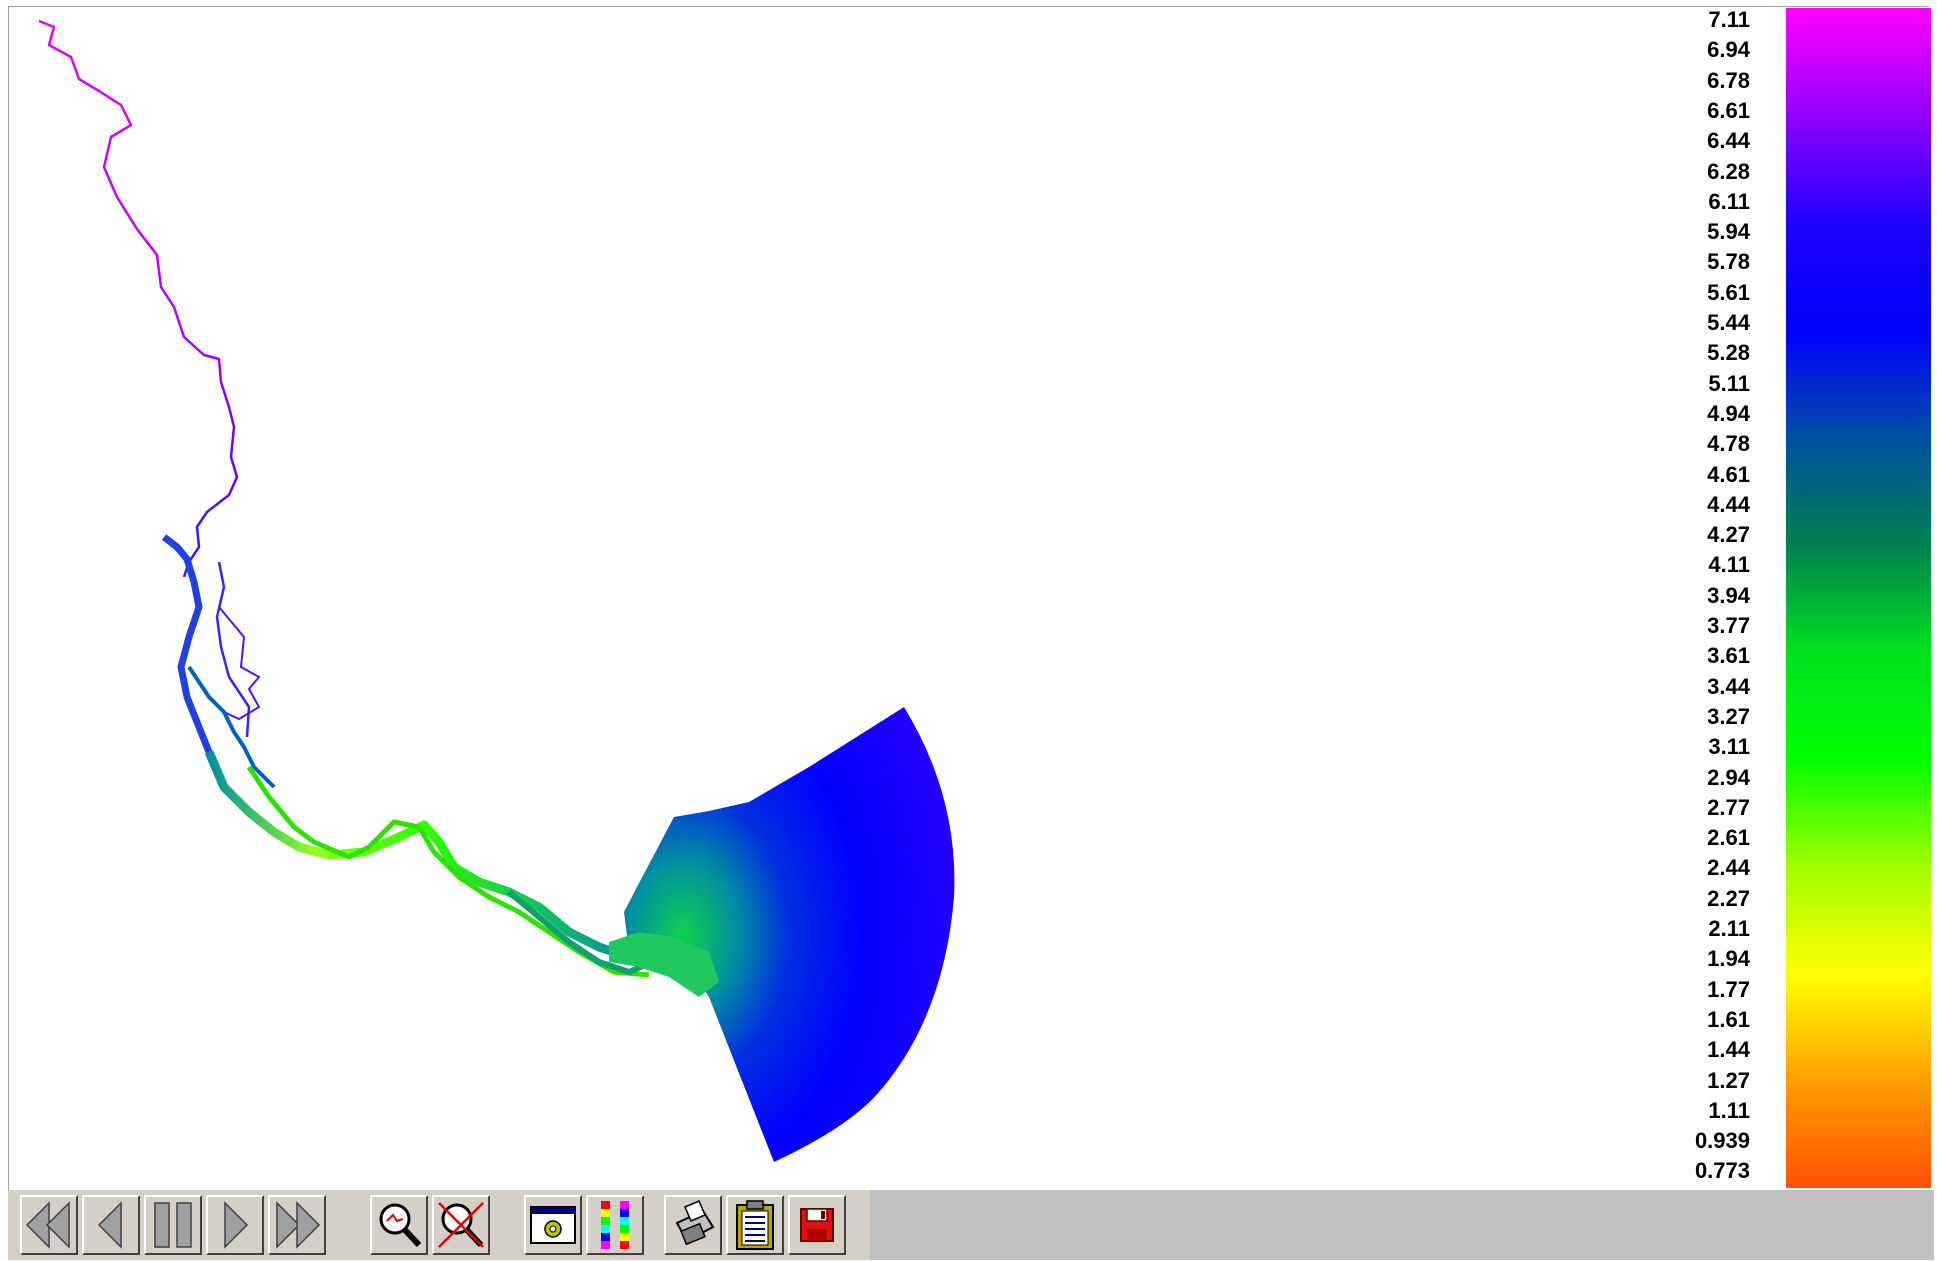 The width and height of the screenshot is (1937, 1261). I want to click on left-arrow-icon, so click(109, 1225).